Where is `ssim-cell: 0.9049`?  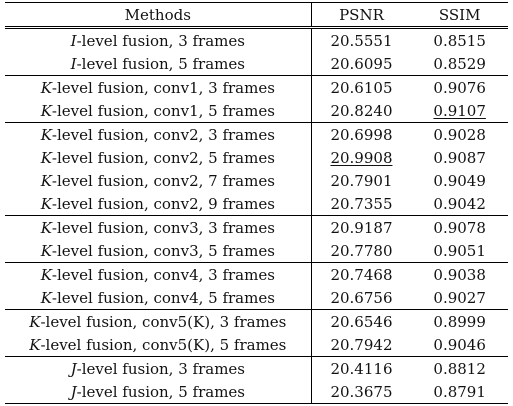 ssim-cell: 0.9049 is located at coordinates (459, 180).